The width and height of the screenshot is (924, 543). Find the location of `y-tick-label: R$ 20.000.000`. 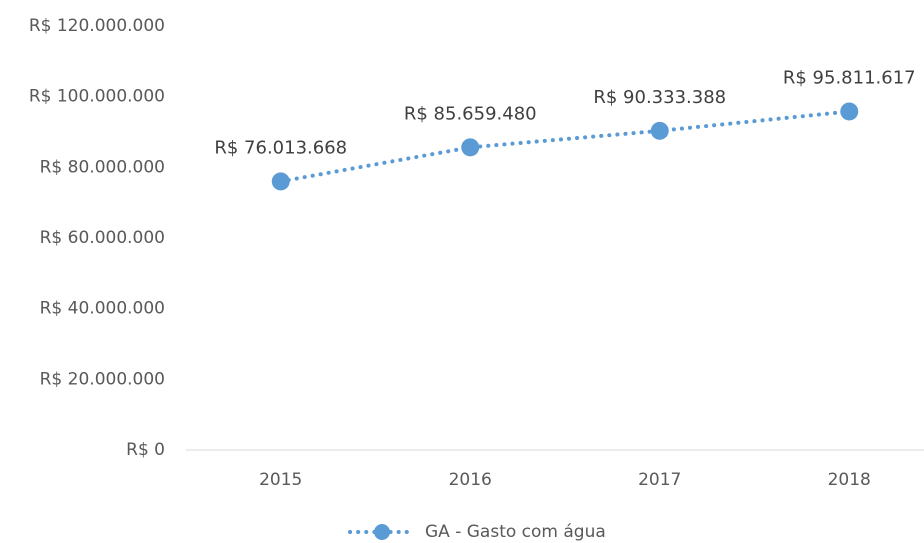

y-tick-label: R$ 20.000.000 is located at coordinates (102, 379).